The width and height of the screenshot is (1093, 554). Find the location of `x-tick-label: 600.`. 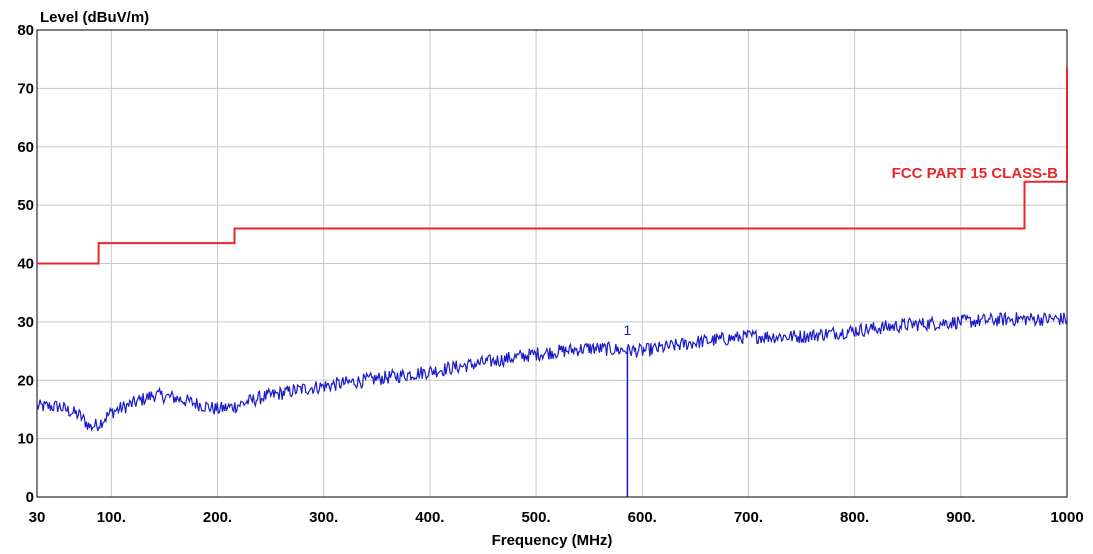

x-tick-label: 600. is located at coordinates (642, 517).